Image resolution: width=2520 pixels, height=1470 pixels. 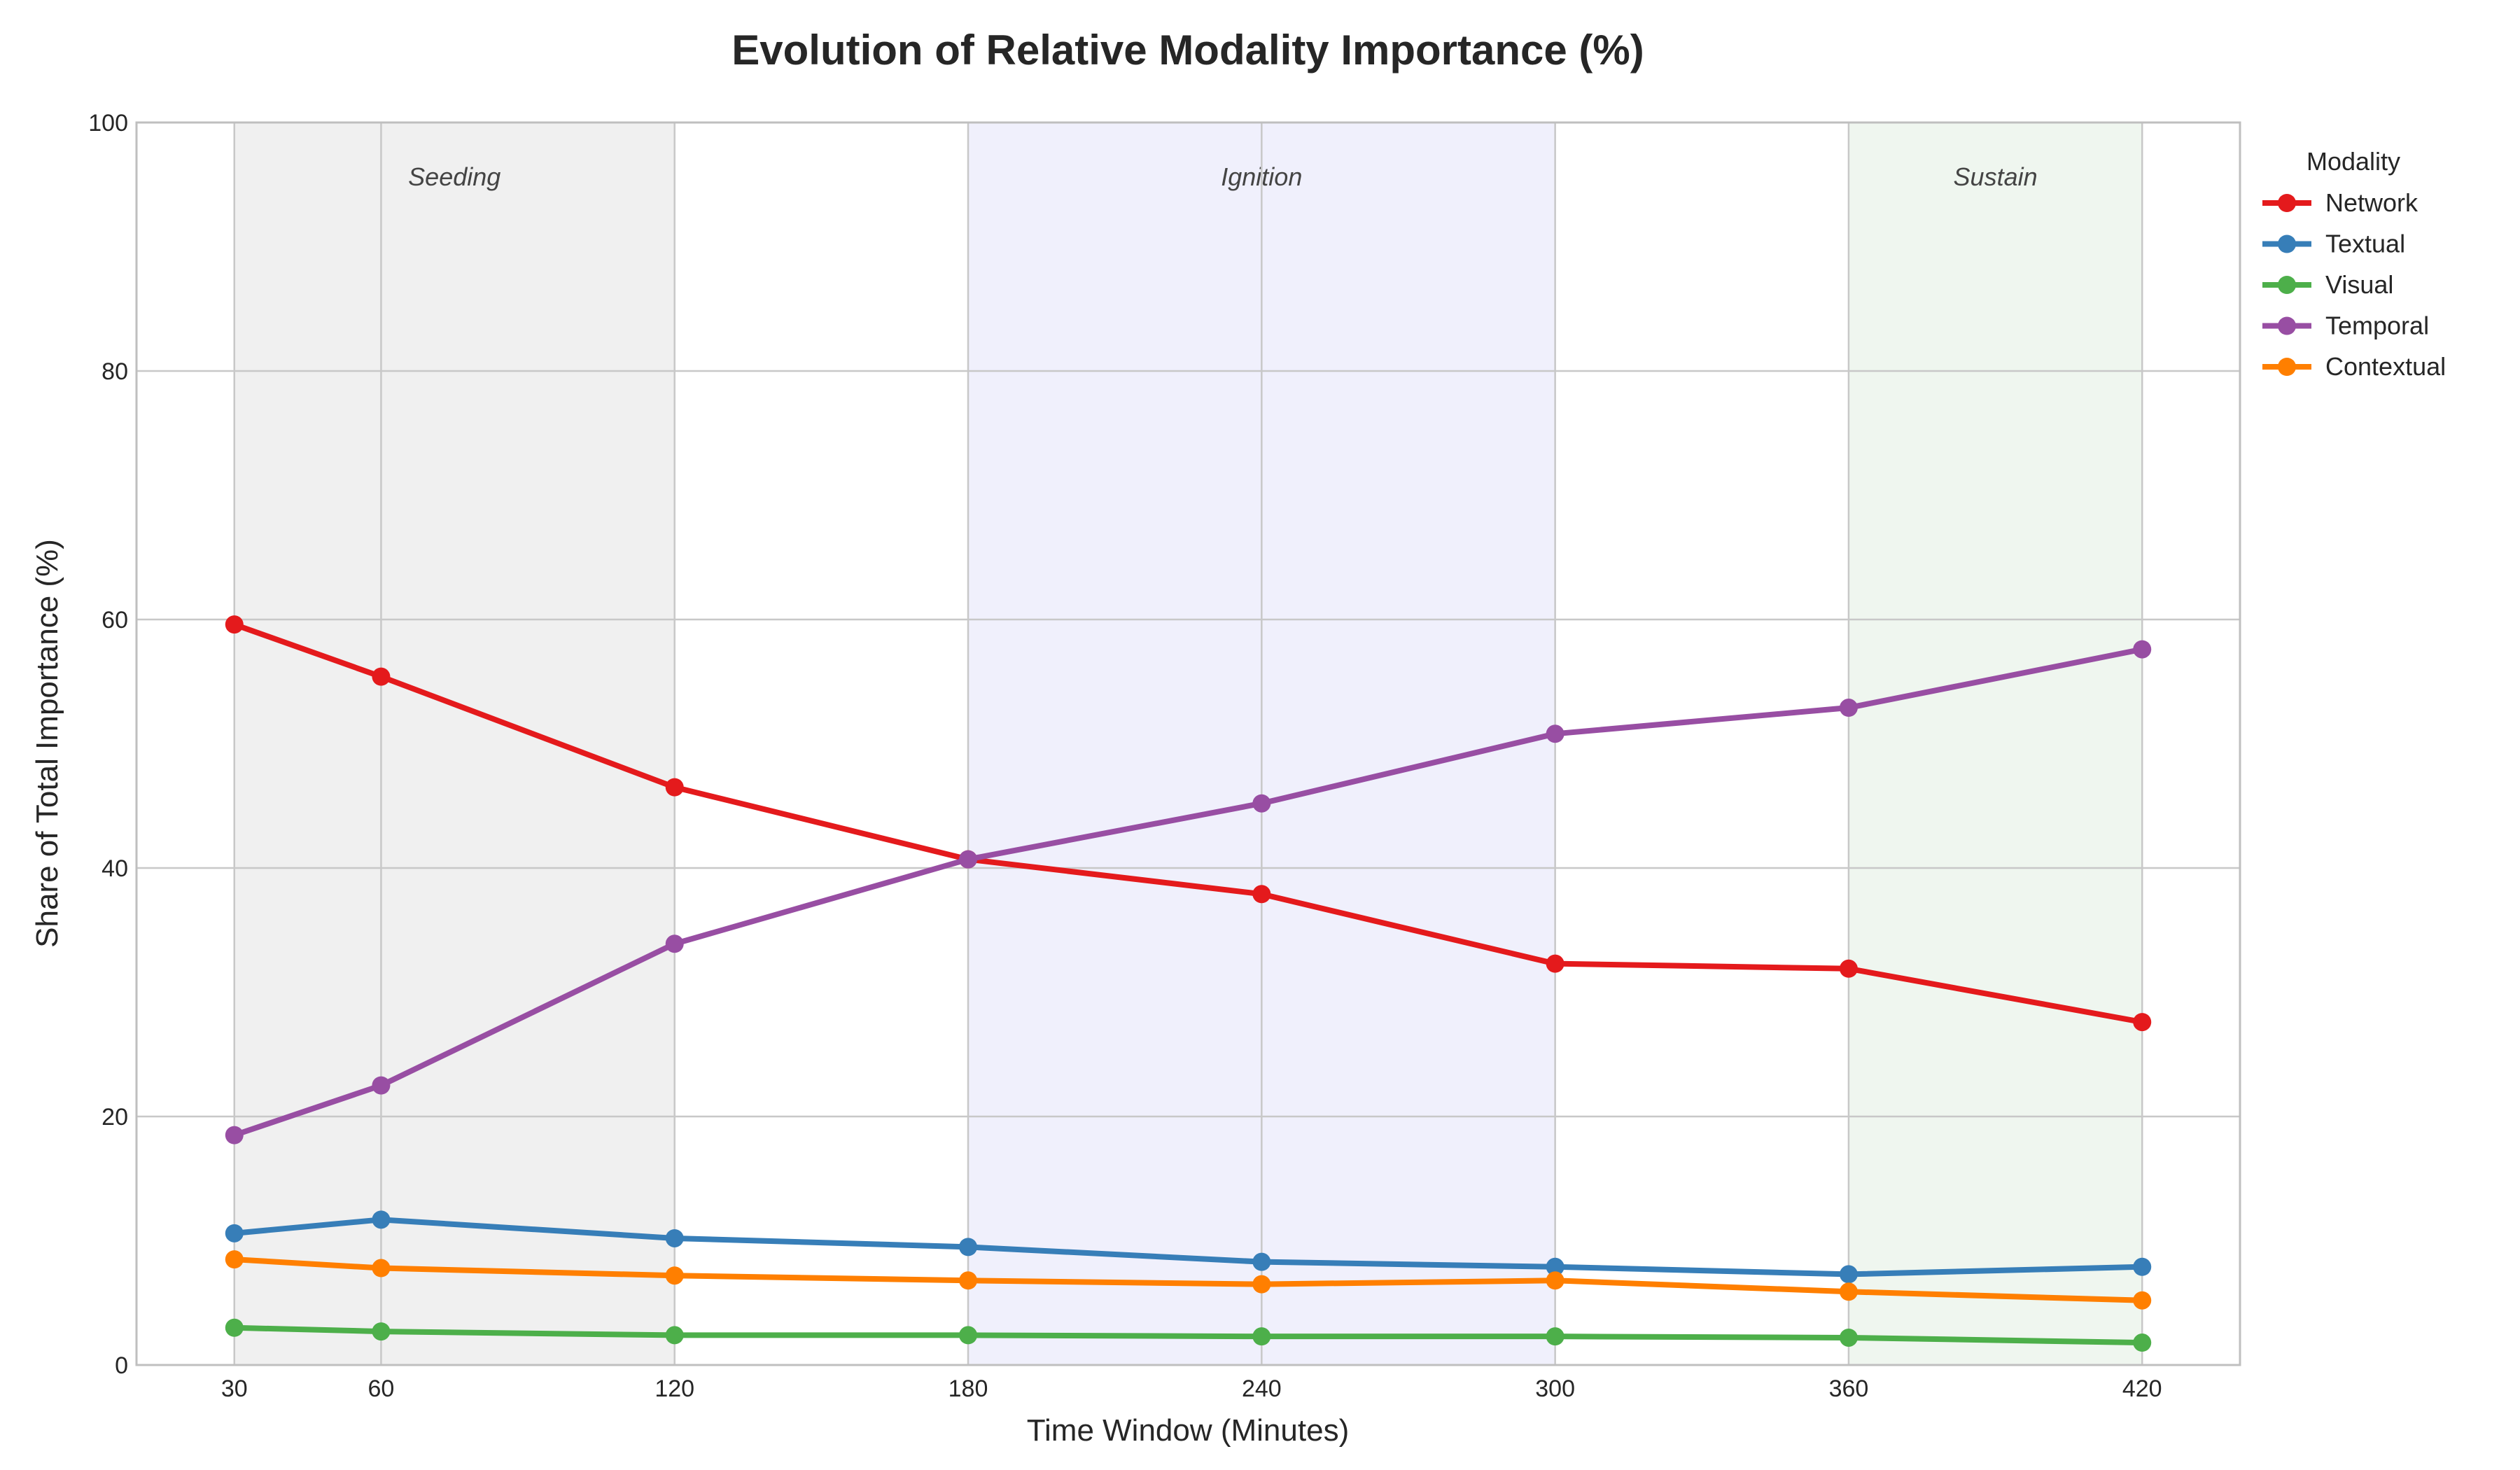 I want to click on region-label-seeding: Seeding, so click(x=454, y=176).